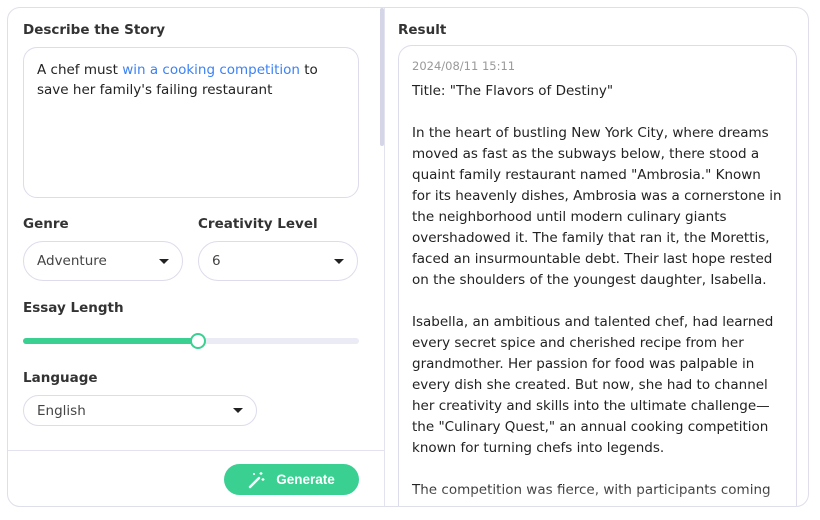 The image size is (820, 520). I want to click on language-value: English, so click(61, 410).